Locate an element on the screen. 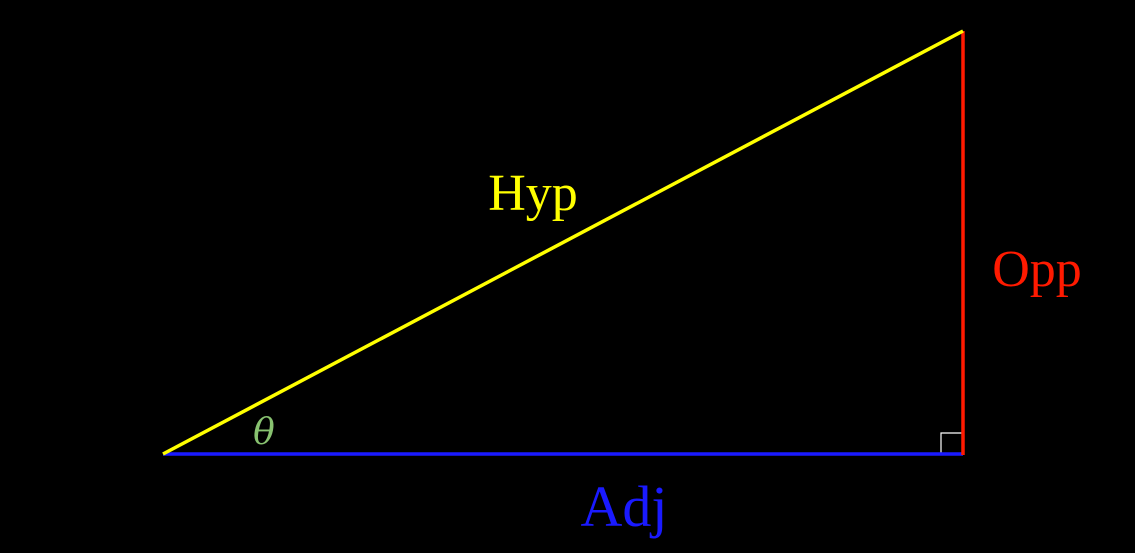 This screenshot has width=1135, height=553. right-angle-marker is located at coordinates (951, 443).